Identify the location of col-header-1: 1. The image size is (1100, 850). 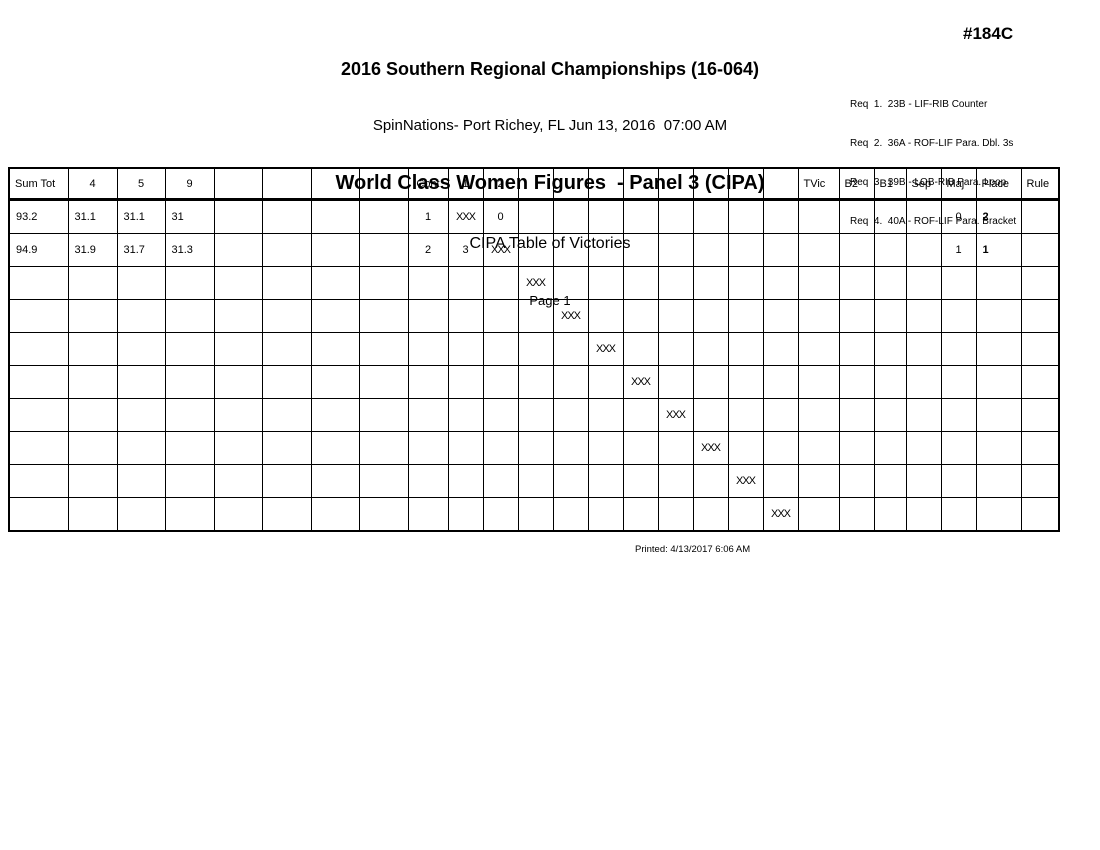
(465, 184).